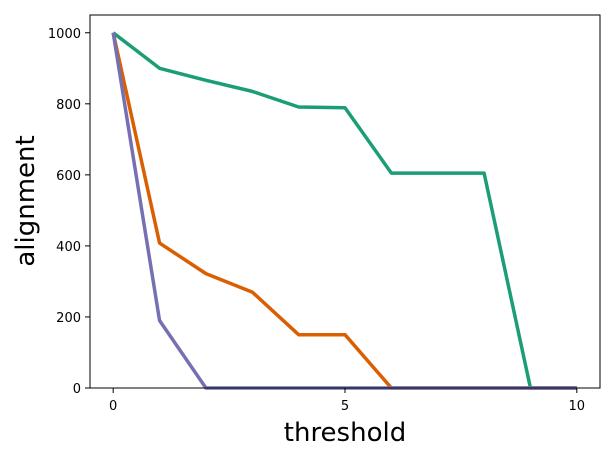  I want to click on y-axis-ticks: 0 200 400 600 800 1000, so click(69, 212).